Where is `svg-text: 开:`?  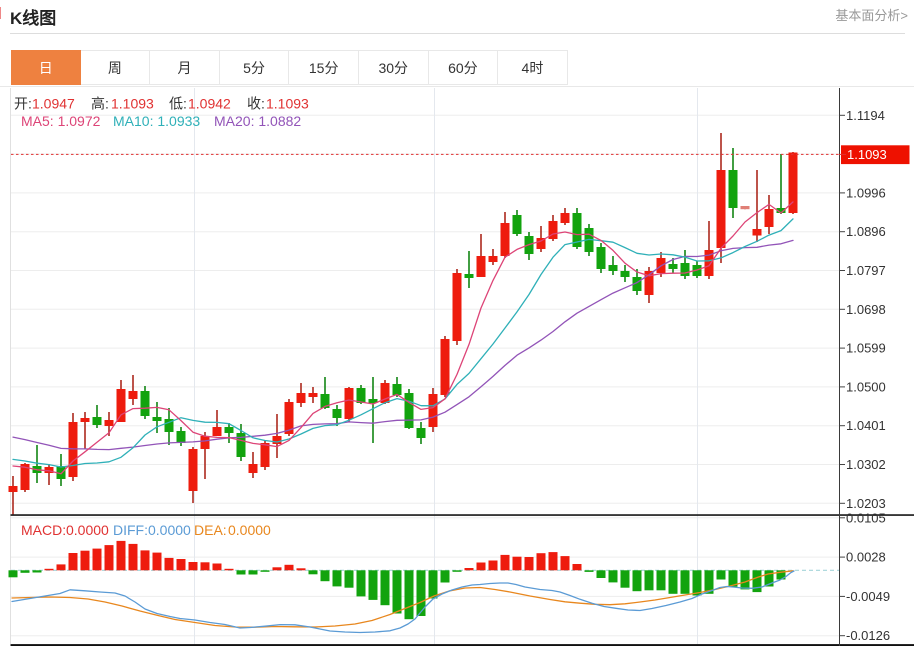
svg-text: 开: is located at coordinates (23, 104).